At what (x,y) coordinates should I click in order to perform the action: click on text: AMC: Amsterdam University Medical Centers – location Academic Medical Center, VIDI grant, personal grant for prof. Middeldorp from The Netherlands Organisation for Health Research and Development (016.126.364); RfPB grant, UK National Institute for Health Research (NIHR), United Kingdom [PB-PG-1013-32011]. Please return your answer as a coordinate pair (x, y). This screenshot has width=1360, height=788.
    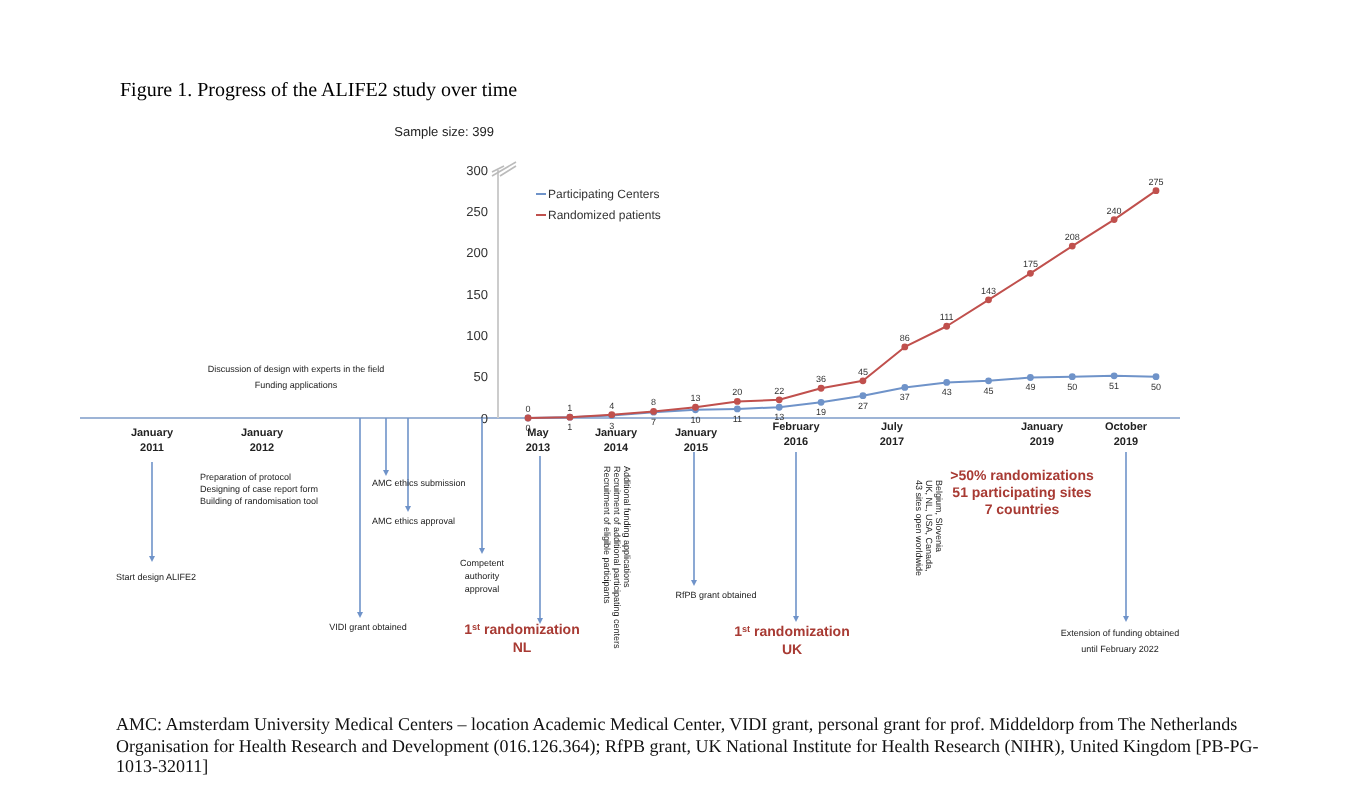
    Looking at the image, I should click on (688, 745).